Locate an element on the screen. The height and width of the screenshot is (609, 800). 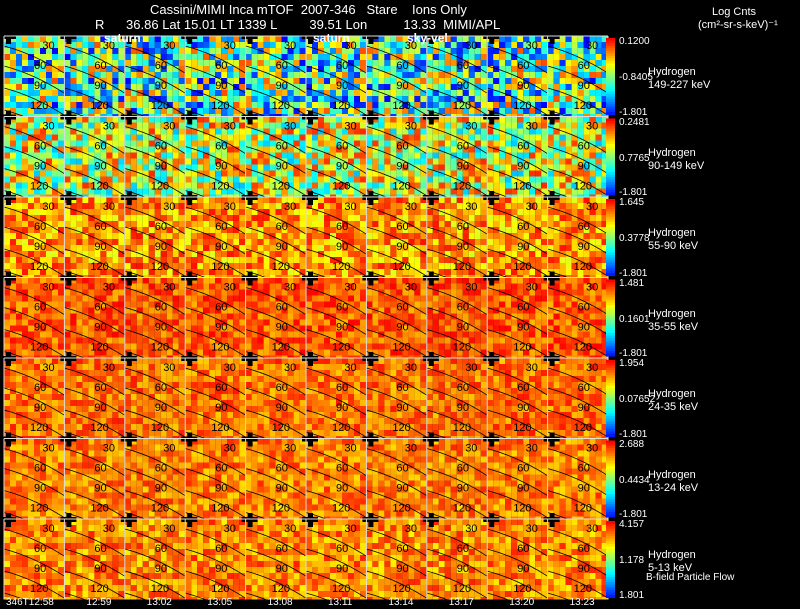
cross-mark is located at coordinates (431, 37).